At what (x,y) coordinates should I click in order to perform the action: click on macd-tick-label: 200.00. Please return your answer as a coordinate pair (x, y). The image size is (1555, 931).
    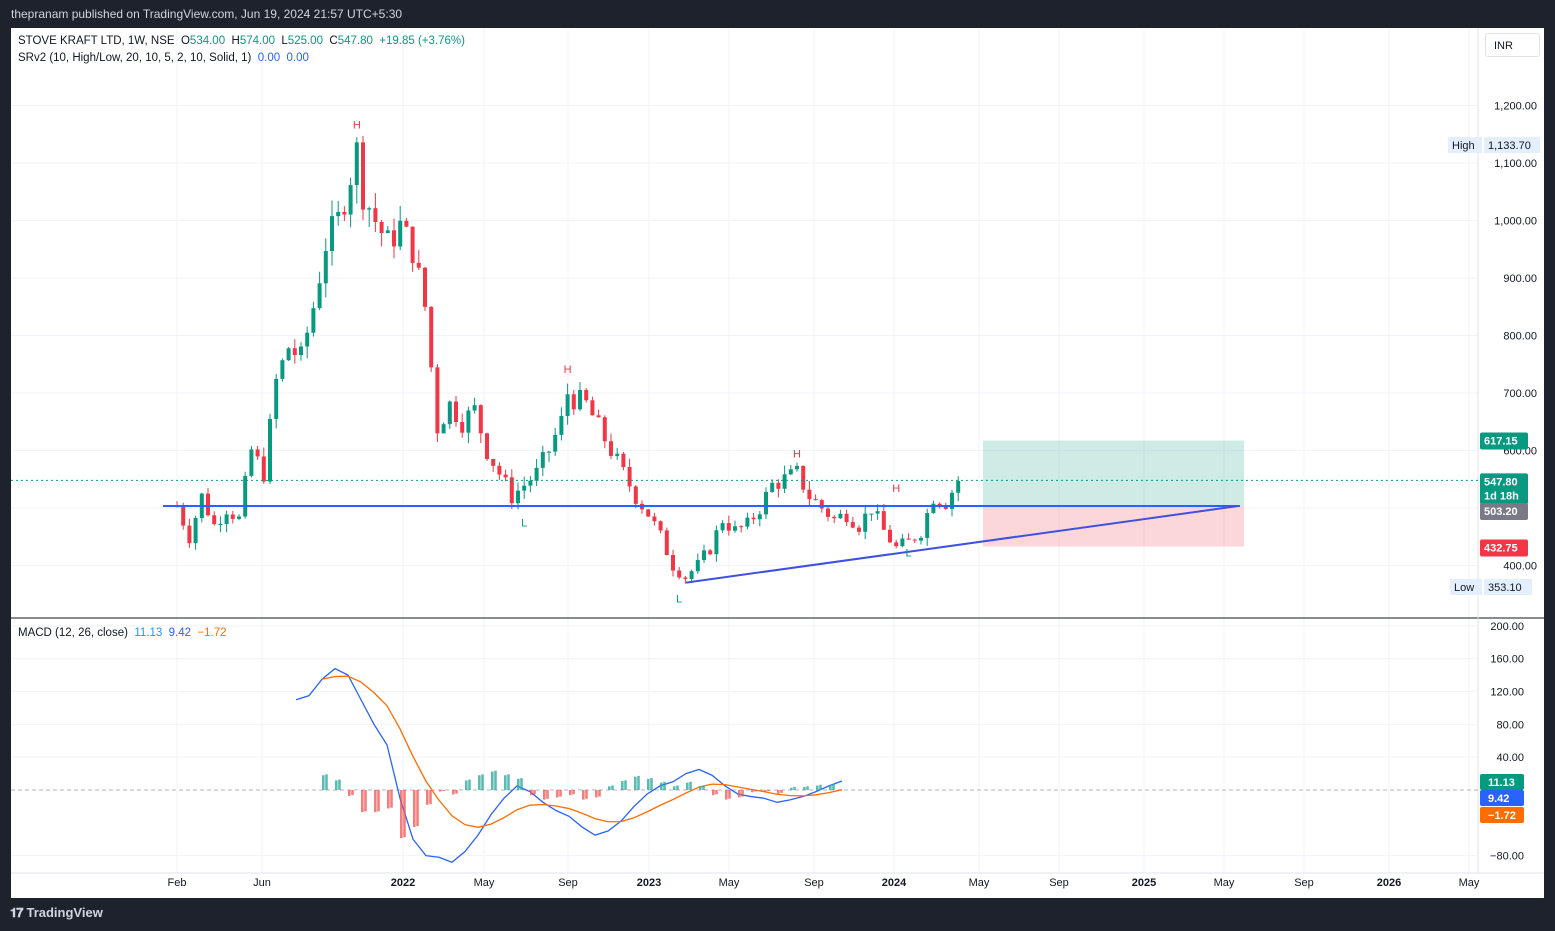
    Looking at the image, I should click on (1507, 627).